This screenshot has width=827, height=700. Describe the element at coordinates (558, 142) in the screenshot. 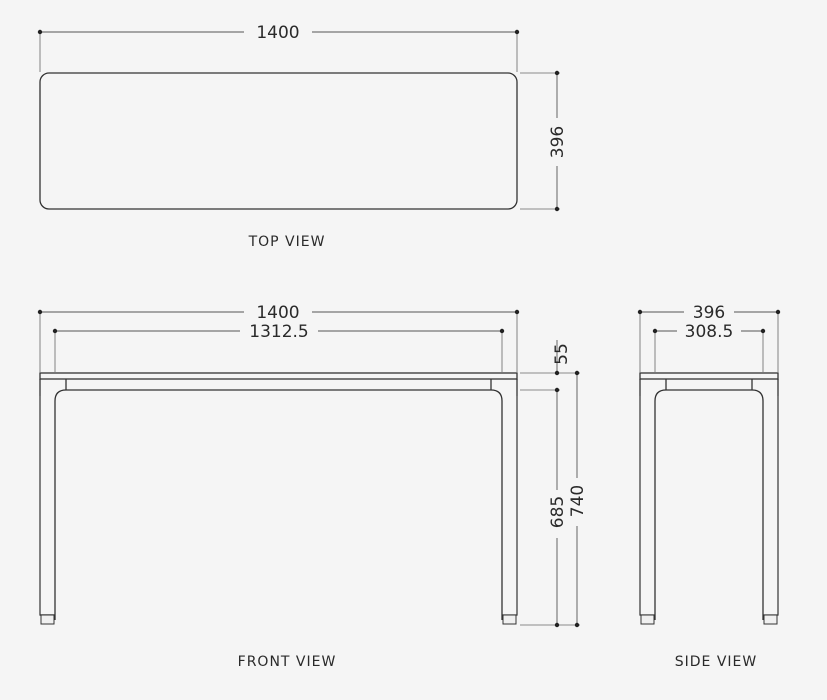

I see `top-depth-label: 396` at that location.